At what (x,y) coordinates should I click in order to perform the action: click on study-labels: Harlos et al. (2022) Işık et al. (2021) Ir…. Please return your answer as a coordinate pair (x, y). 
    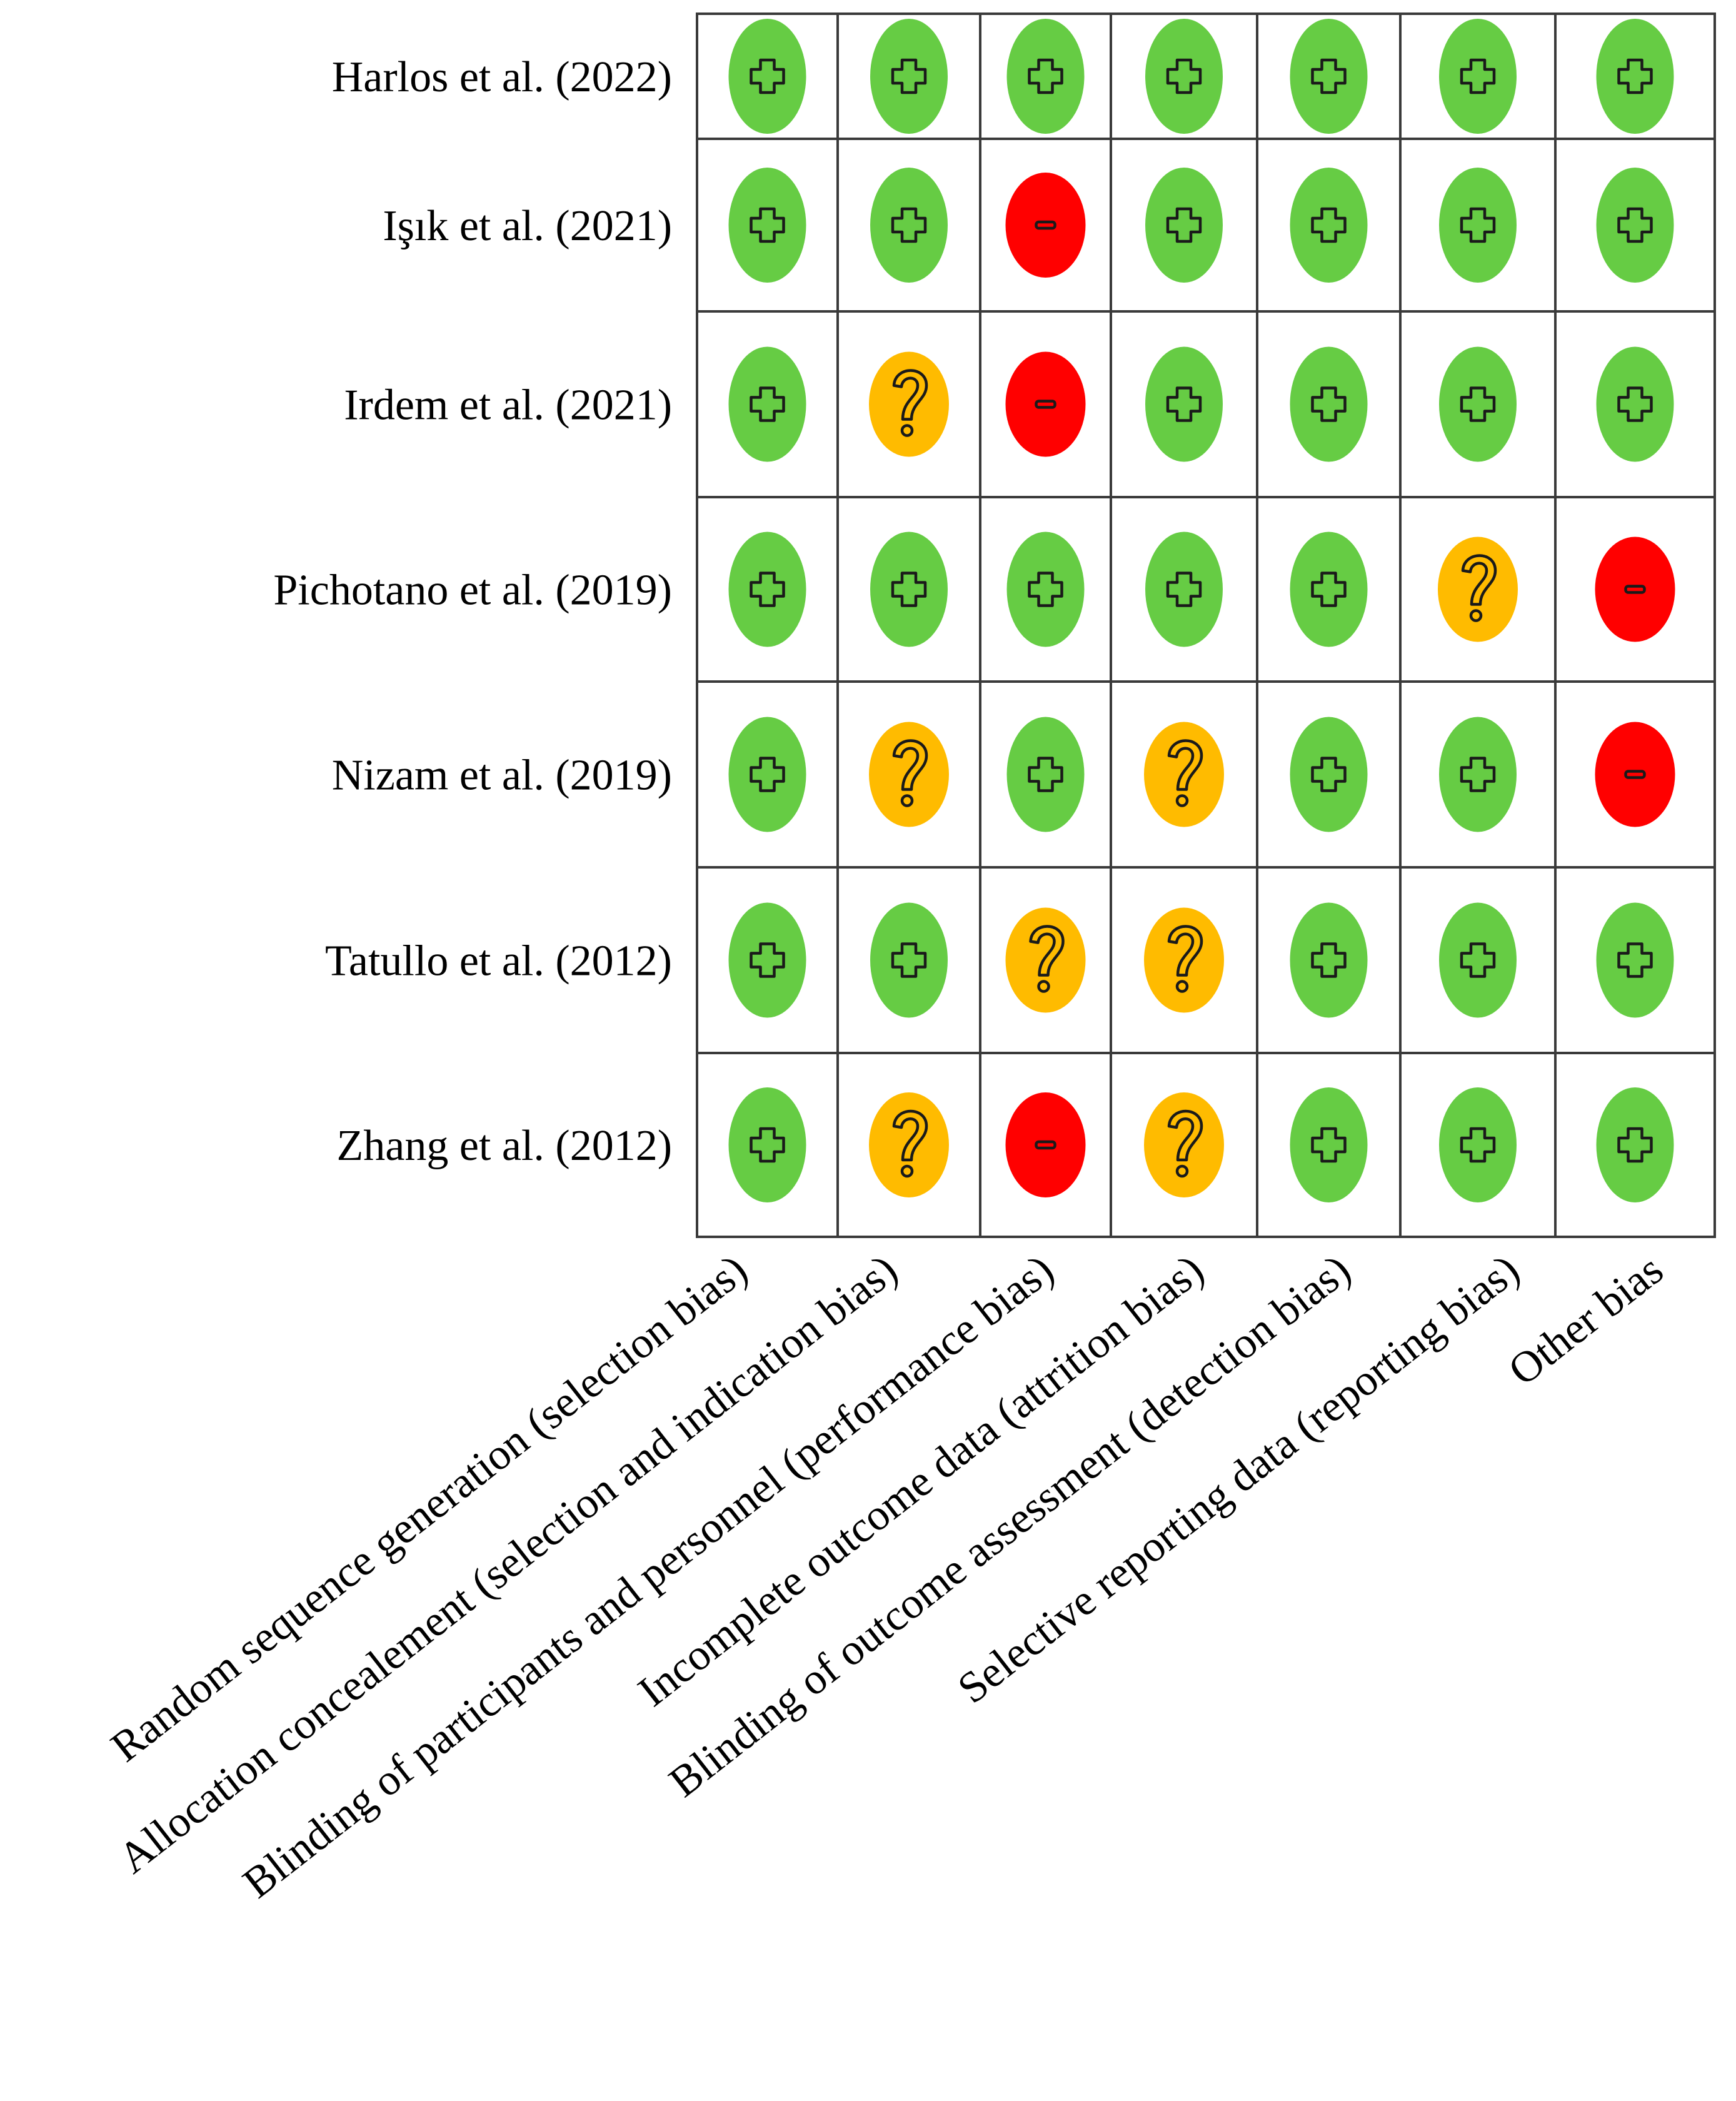
    Looking at the image, I should click on (472, 611).